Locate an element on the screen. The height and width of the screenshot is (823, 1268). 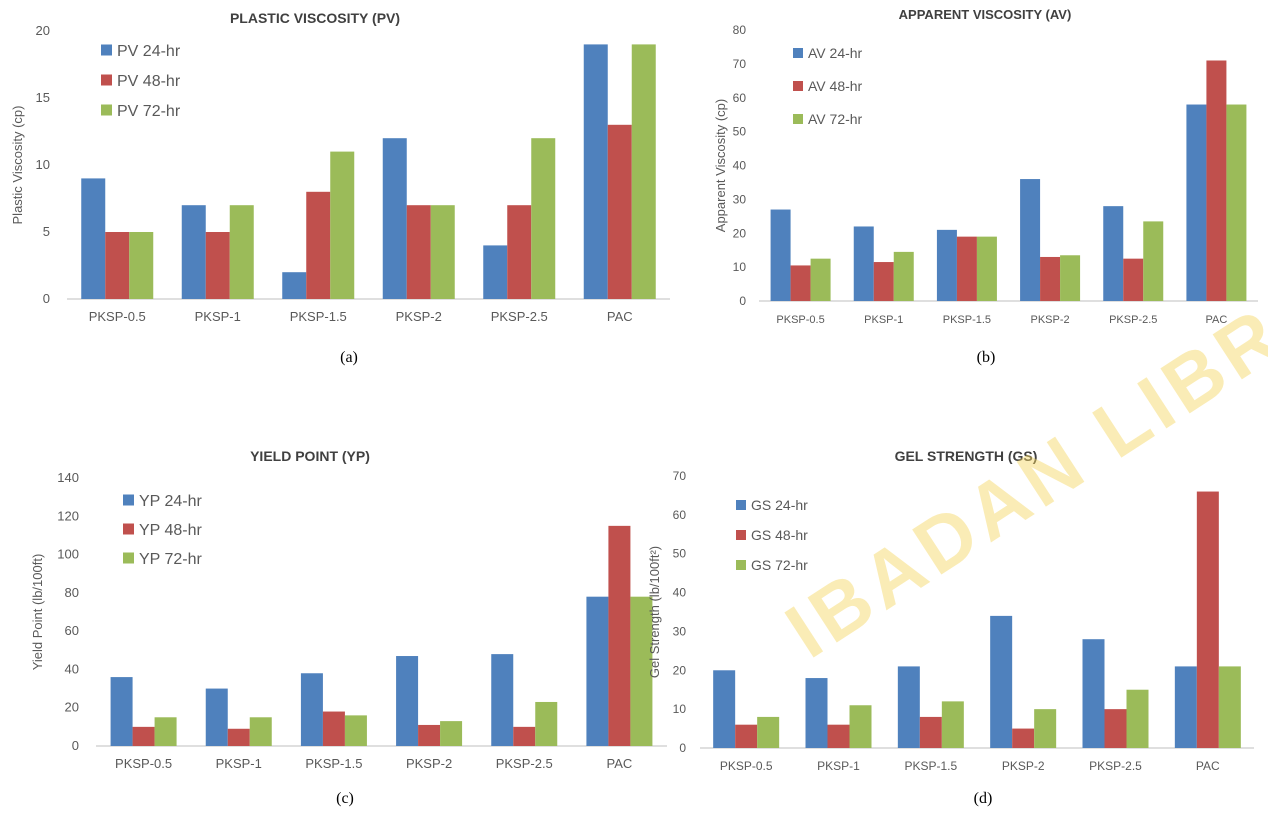
chart-title: YIELD POINT (YP) is located at coordinates (310, 456).